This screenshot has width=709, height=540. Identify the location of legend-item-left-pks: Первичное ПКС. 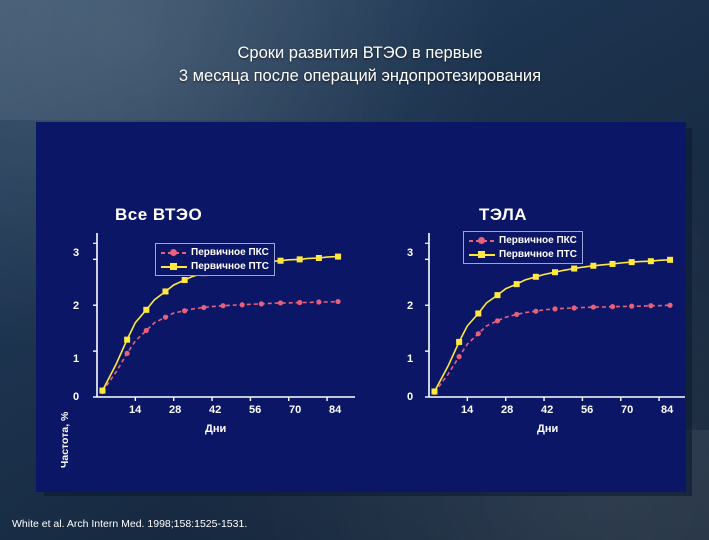
(215, 252).